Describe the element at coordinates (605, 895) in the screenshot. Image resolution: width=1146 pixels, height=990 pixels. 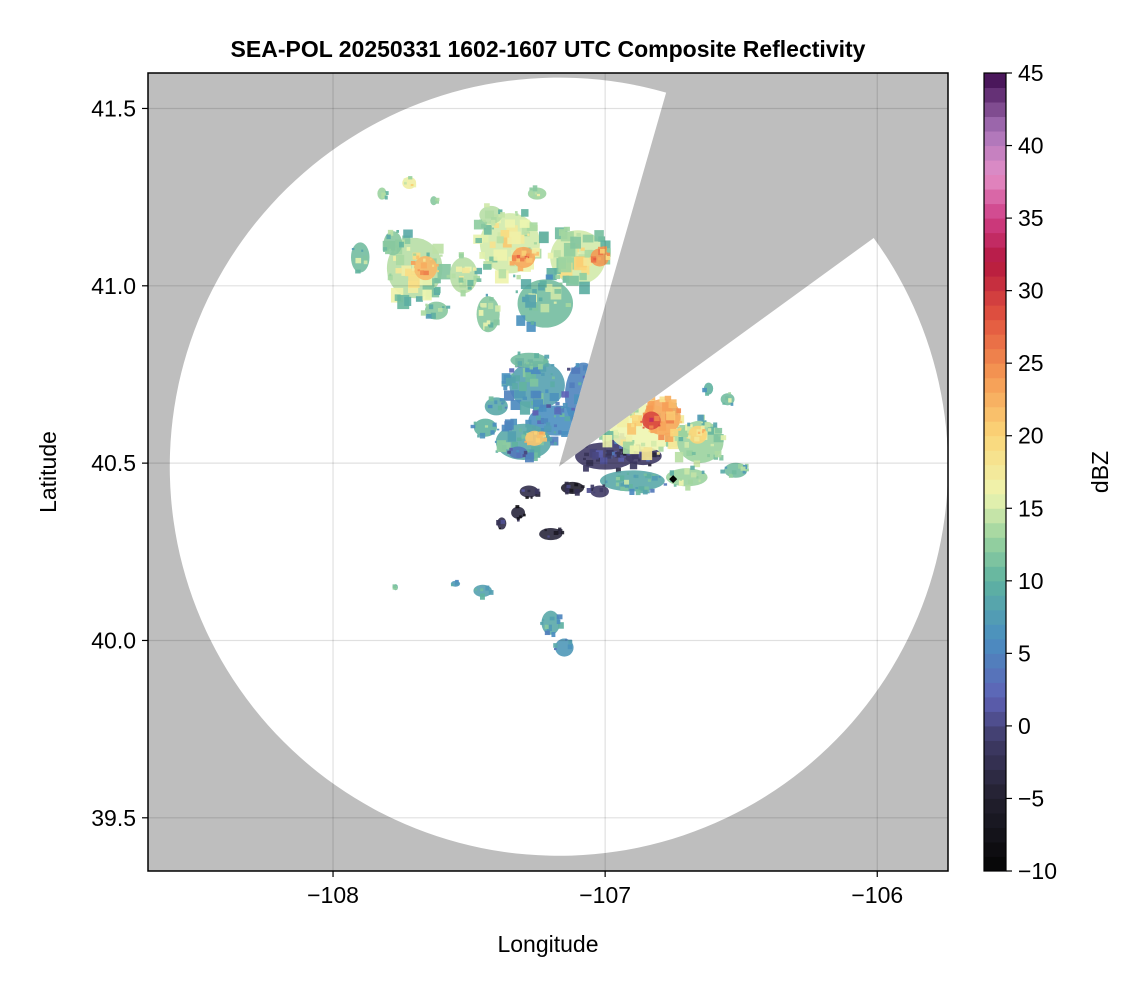
I see `x-tick-label: −107` at that location.